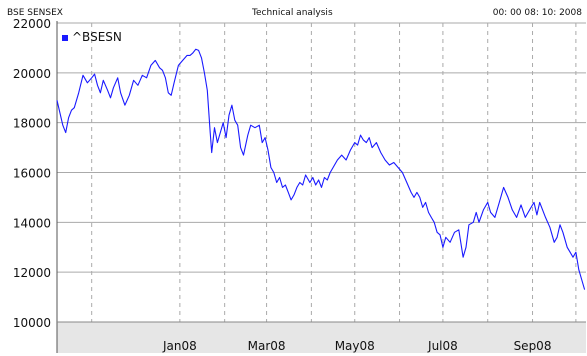  Describe the element at coordinates (32, 273) in the screenshot. I see `y-tick-label: 12000` at that location.